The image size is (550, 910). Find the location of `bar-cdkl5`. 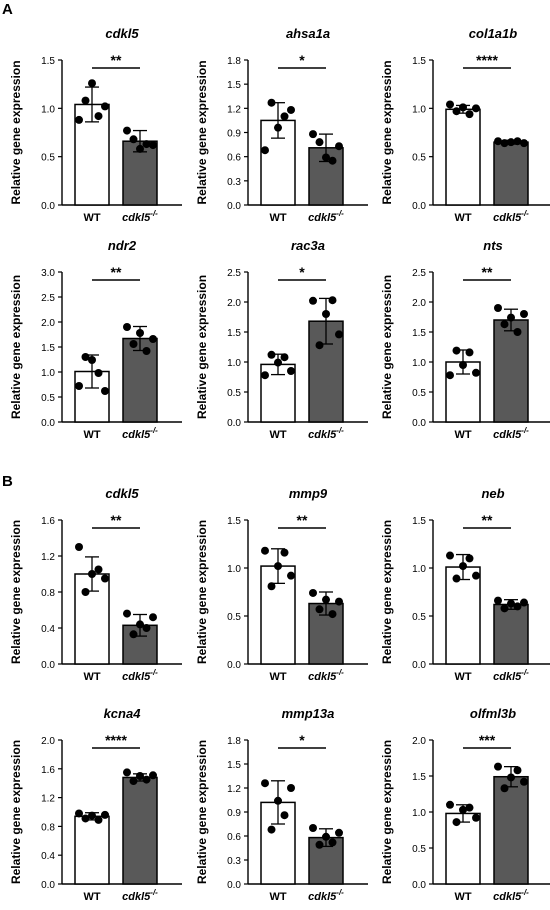

bar-cdkl5 is located at coordinates (511, 830).